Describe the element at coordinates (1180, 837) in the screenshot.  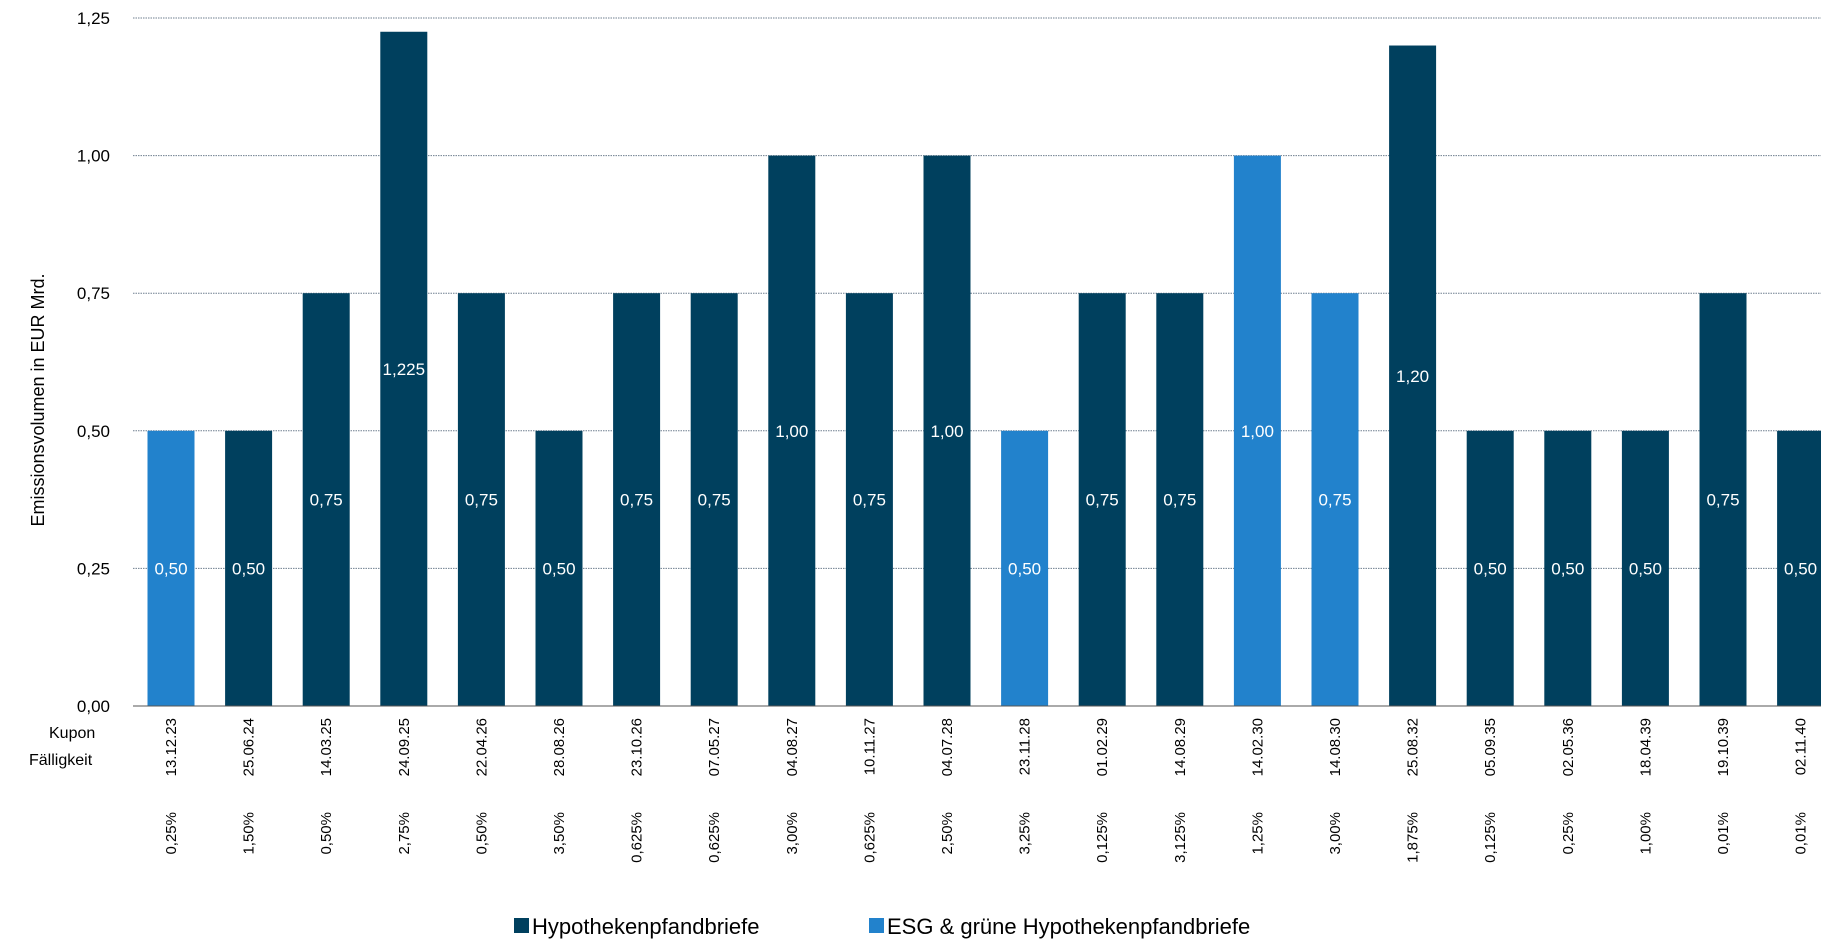
I see `coupon-label: 3,125%` at that location.